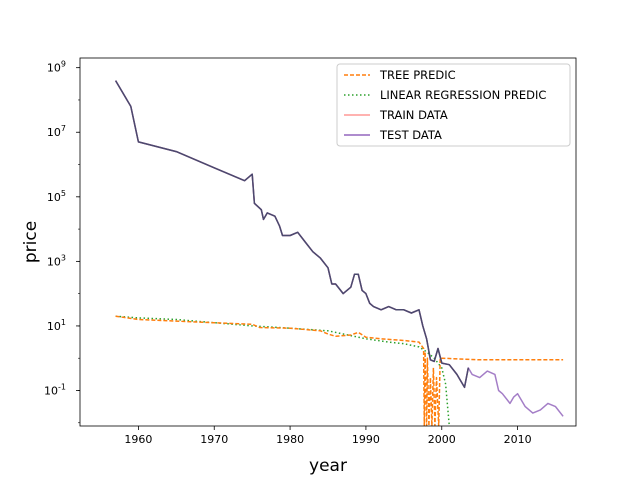 This screenshot has width=640, height=480. What do you see at coordinates (63, 322) in the screenshot?
I see `y-tick-exponent: 1` at bounding box center [63, 322].